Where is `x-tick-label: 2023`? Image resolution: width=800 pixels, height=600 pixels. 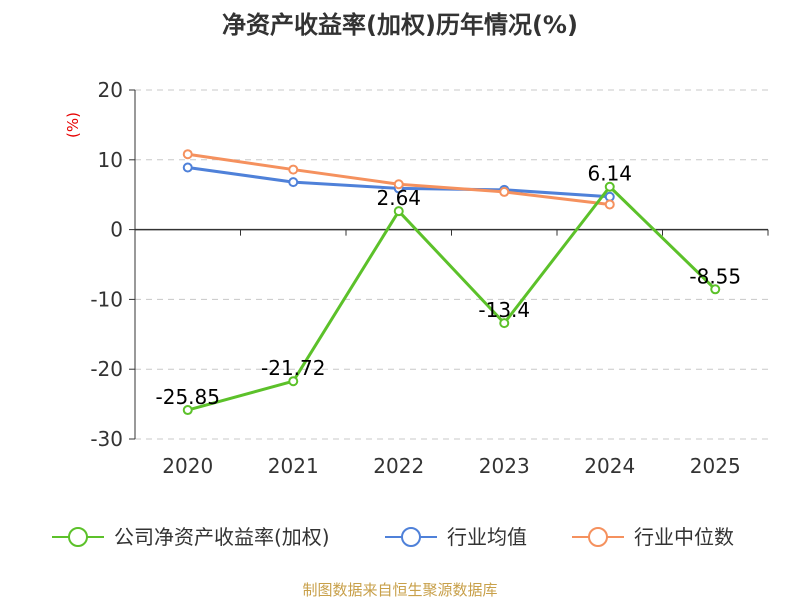 x-tick-label: 2023 is located at coordinates (504, 466).